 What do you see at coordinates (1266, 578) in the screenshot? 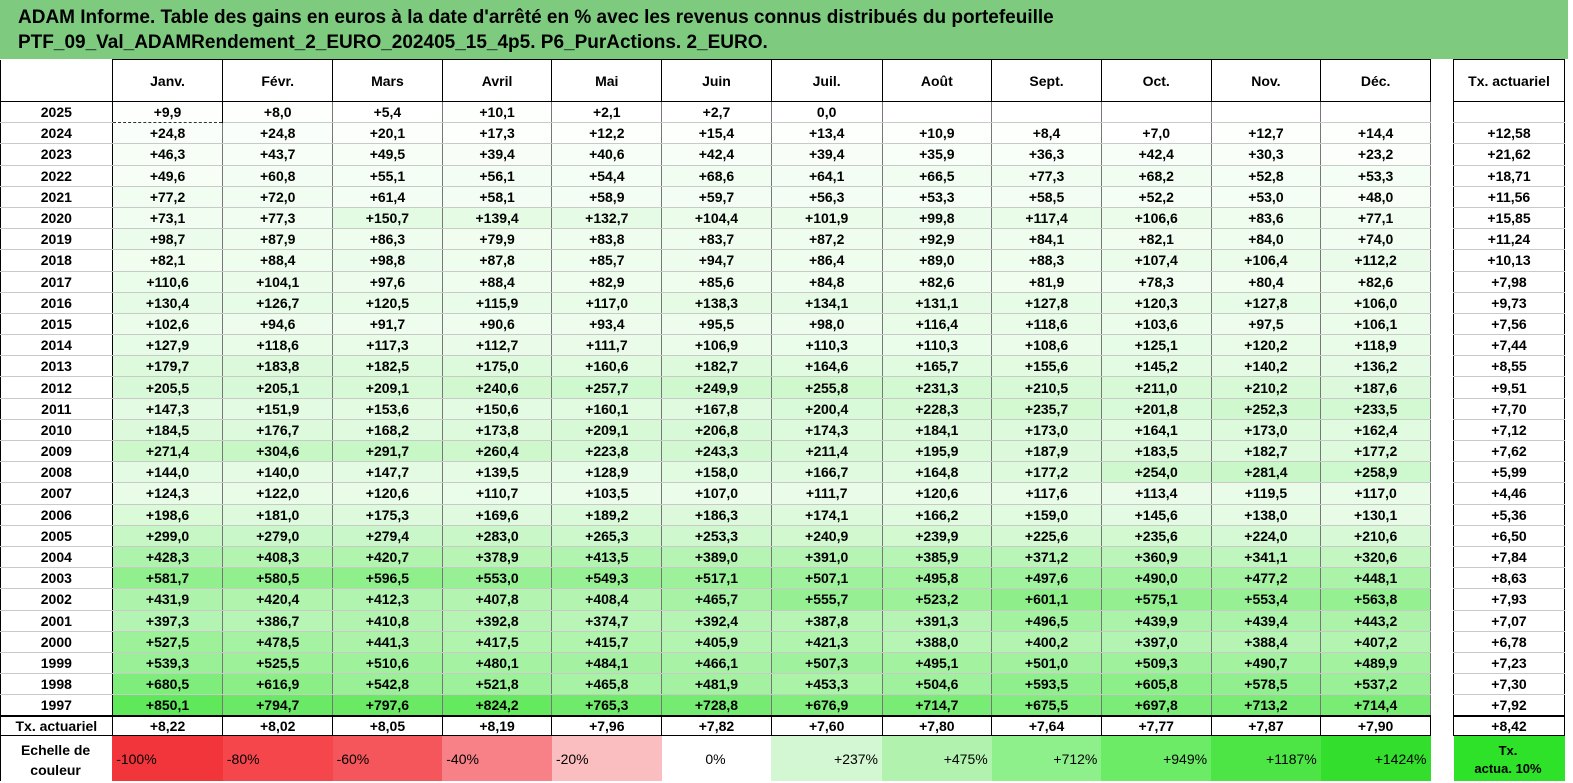
I see `gain-cell: +477,2` at bounding box center [1266, 578].